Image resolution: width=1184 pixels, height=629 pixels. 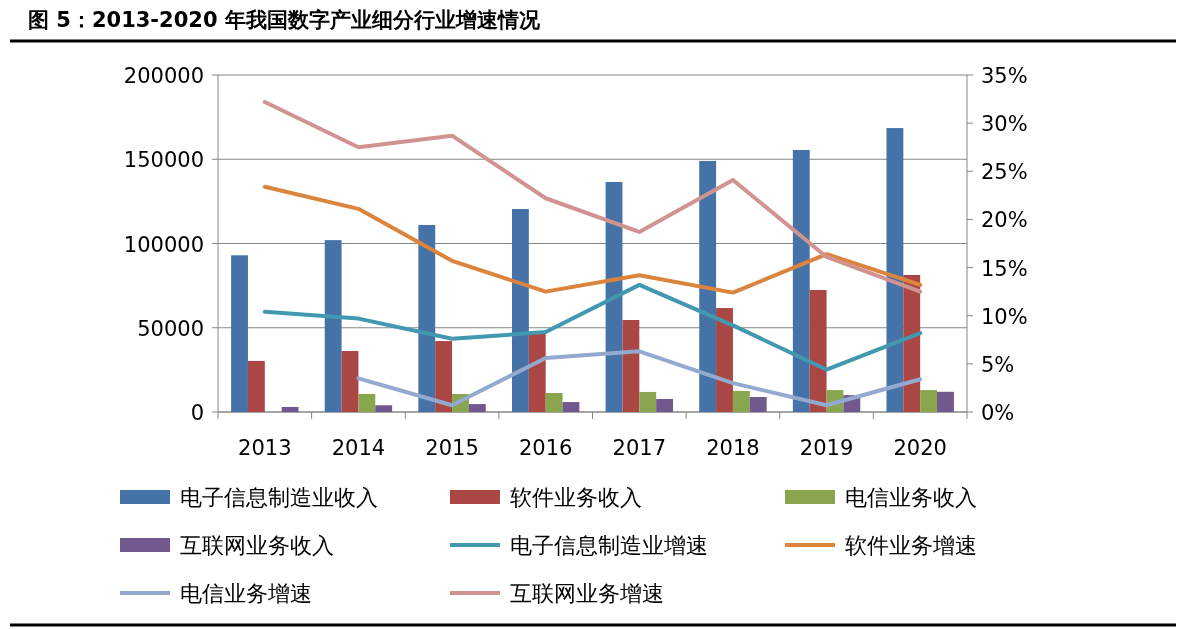 I want to click on y2-tick-label: 0%, so click(x=998, y=413).